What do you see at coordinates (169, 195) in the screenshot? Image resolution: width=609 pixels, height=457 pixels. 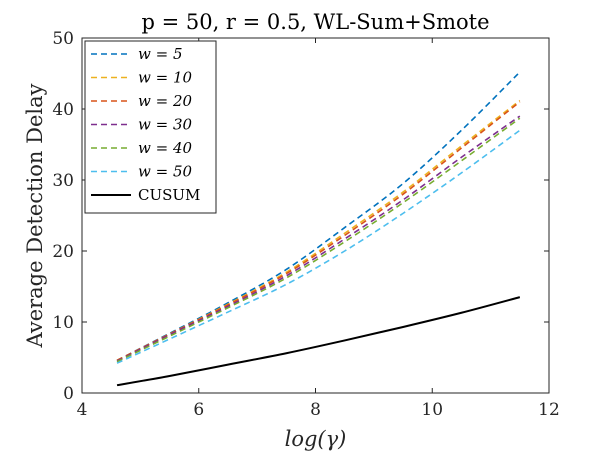 I see `legend-label-7: CUSUM` at bounding box center [169, 195].